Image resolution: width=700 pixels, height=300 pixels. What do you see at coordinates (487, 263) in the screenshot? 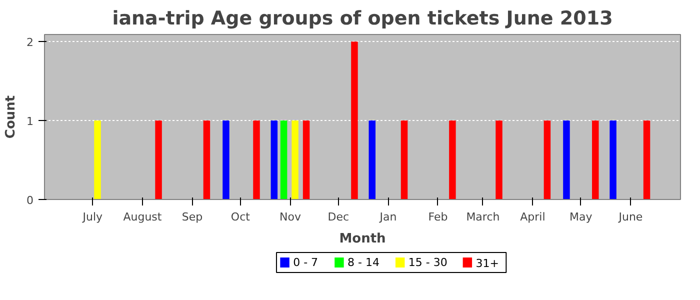
I see `legend-label: 31+` at bounding box center [487, 263].